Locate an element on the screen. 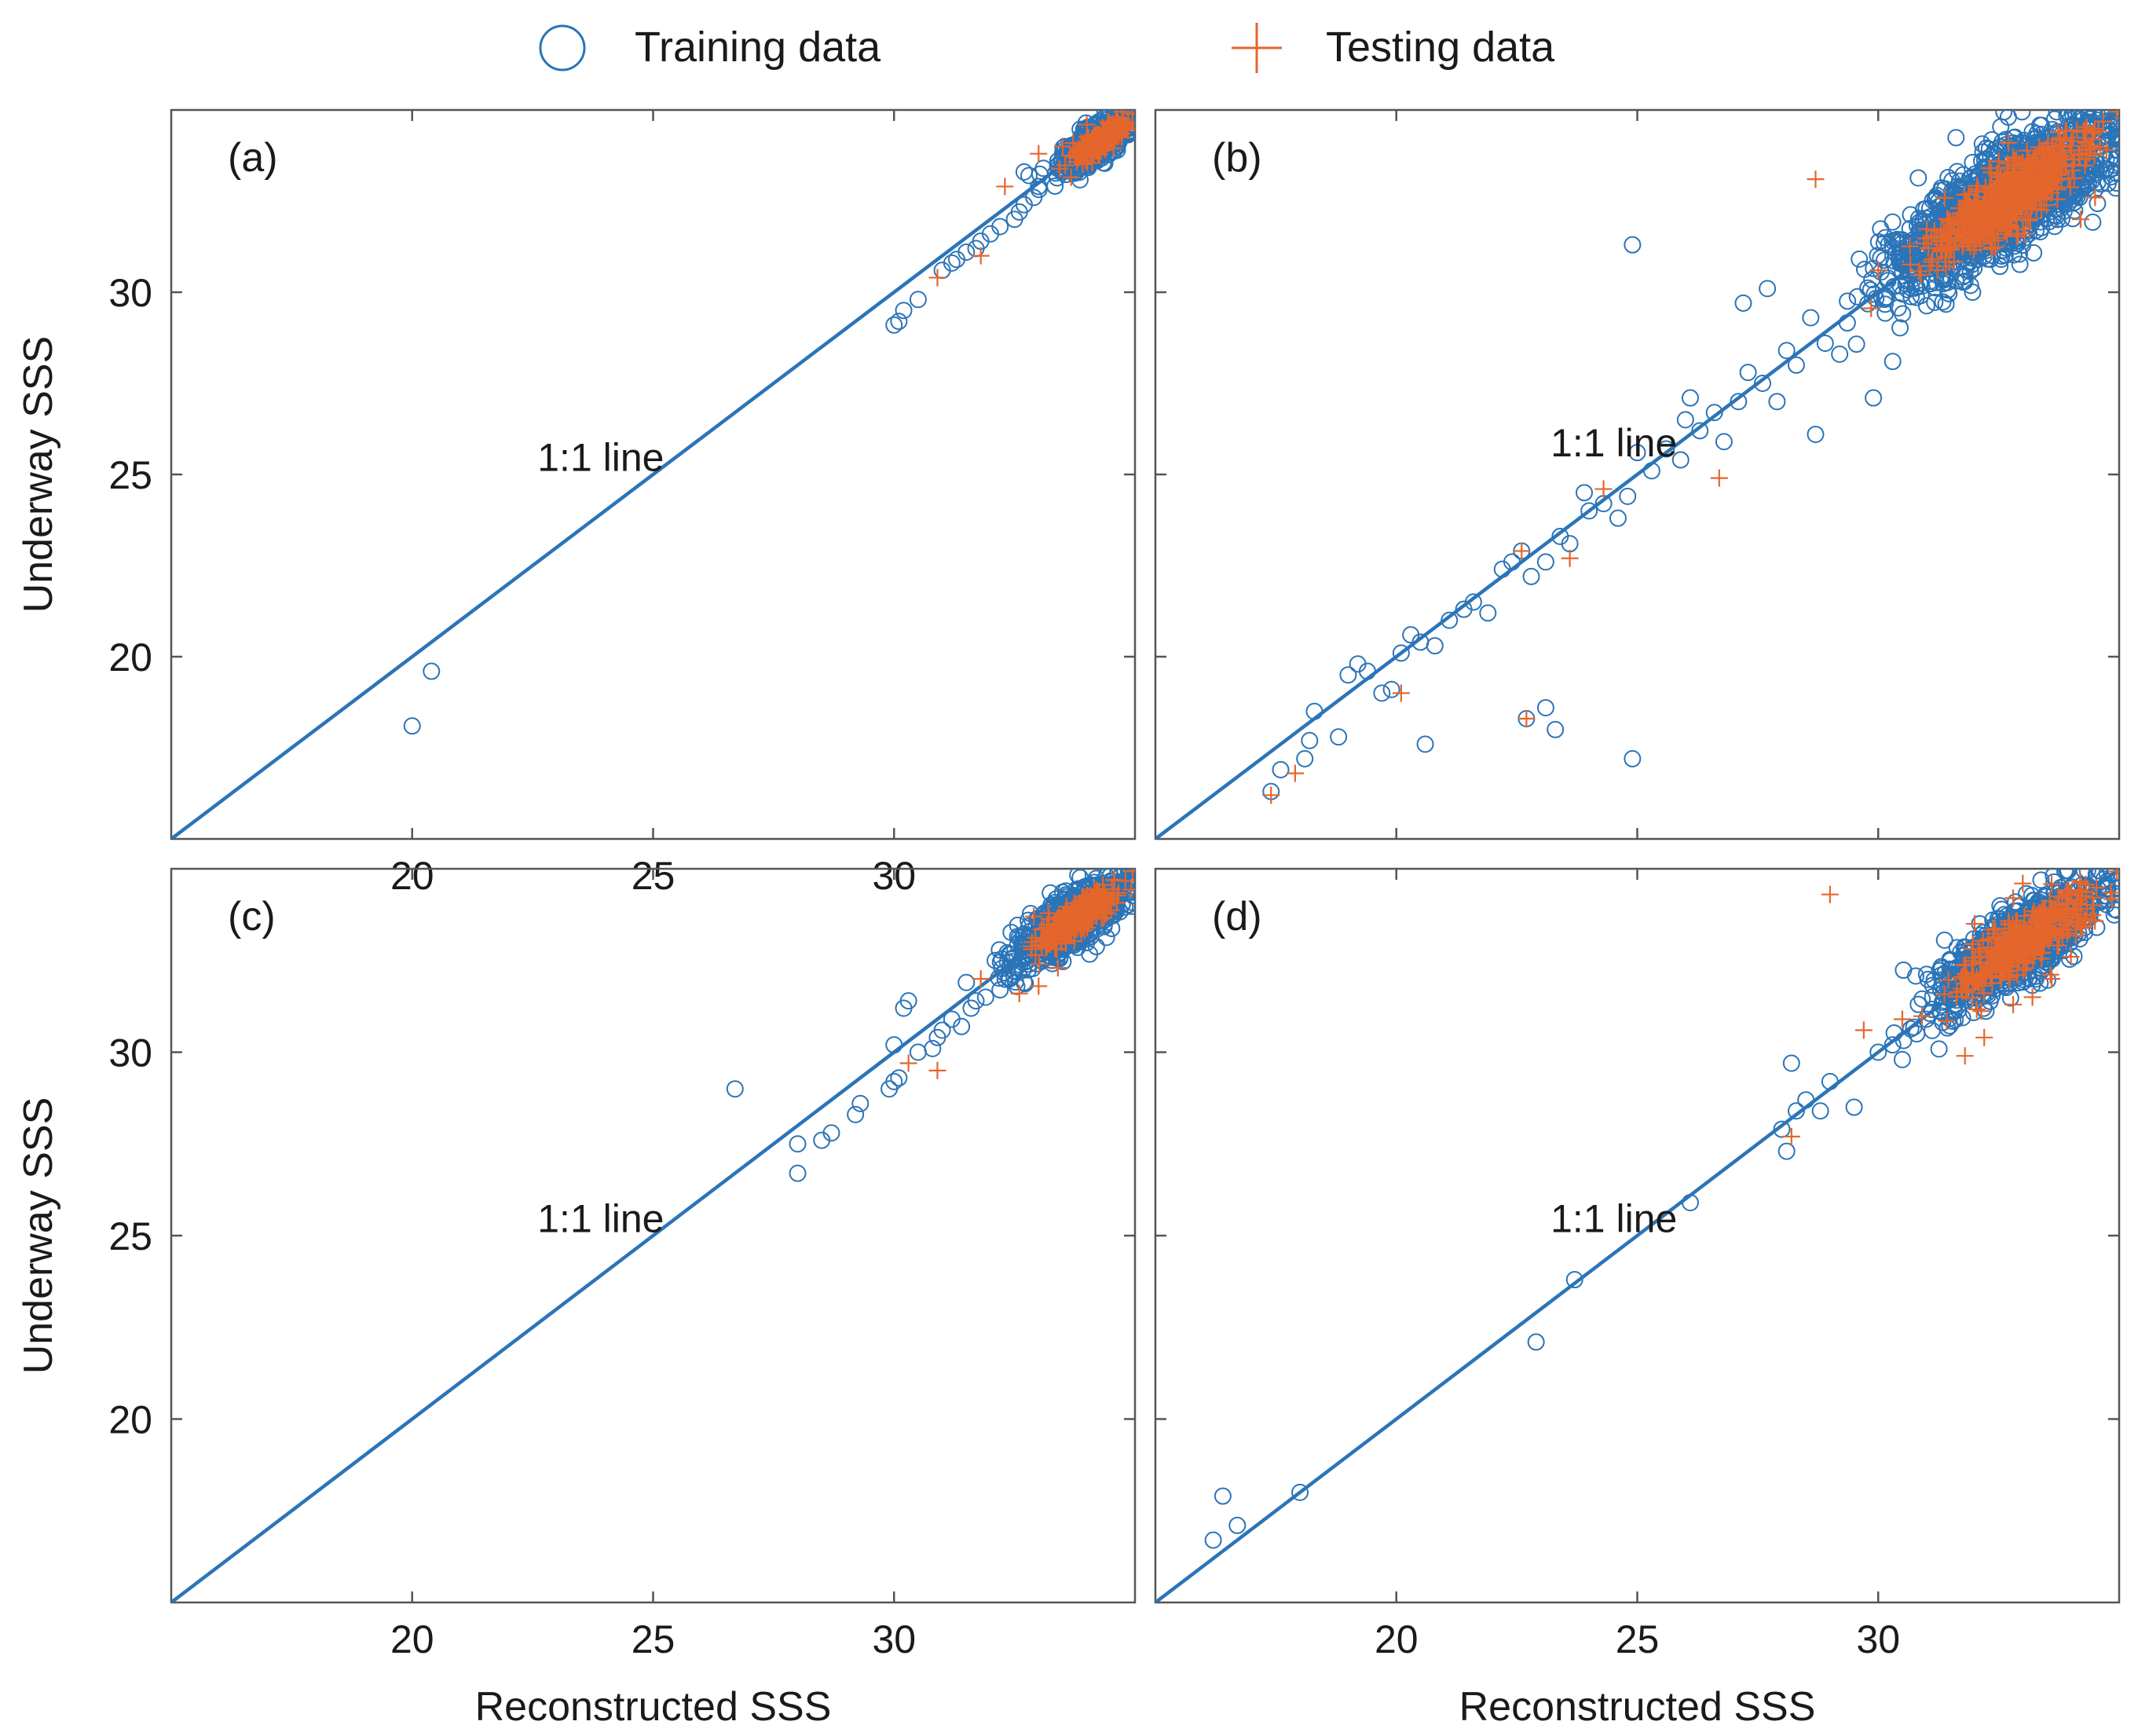 Image resolution: width=2138 pixels, height=1736 pixels. x-tick-label: 20 is located at coordinates (1397, 1639).